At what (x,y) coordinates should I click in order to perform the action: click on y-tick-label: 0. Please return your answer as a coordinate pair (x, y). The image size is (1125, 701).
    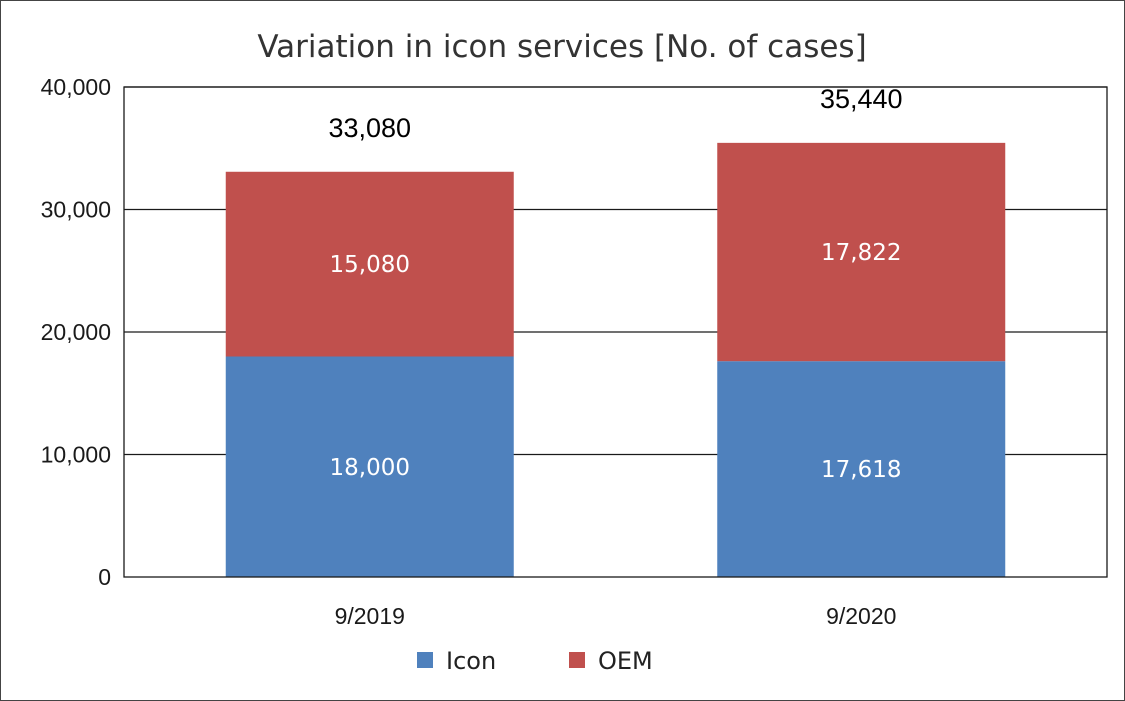
    Looking at the image, I should click on (104, 577).